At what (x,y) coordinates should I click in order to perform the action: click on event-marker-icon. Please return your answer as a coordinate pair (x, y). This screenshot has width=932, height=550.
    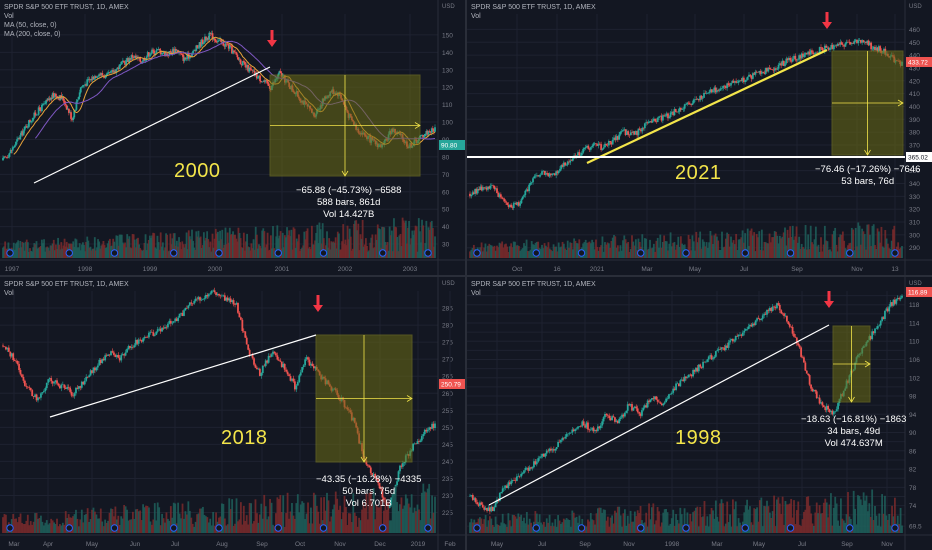
    Looking at the image, I should click on (850, 253).